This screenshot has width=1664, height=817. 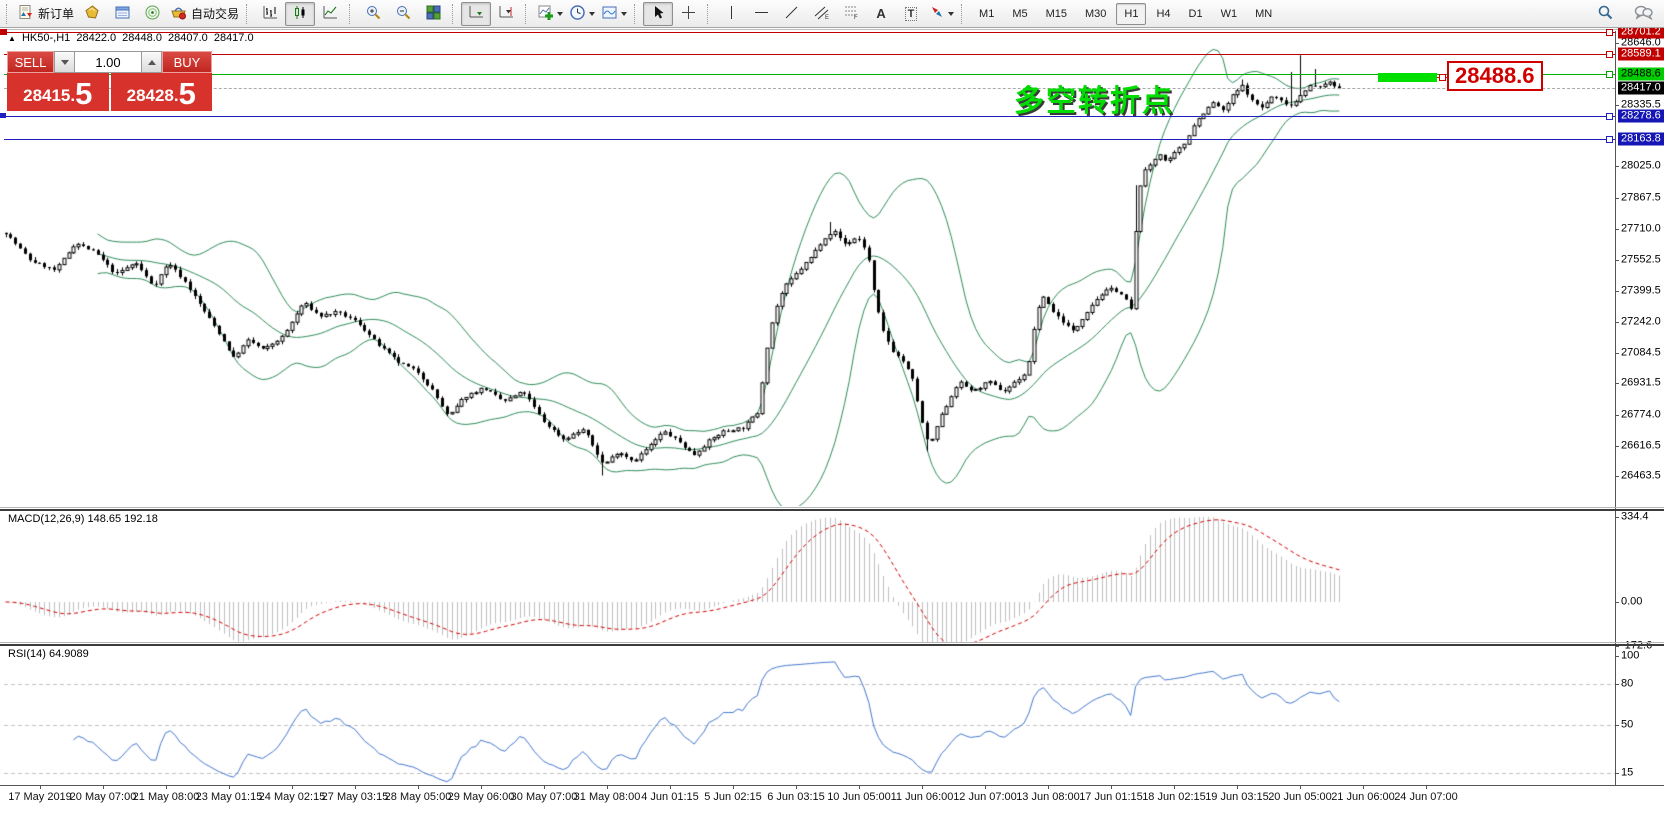 What do you see at coordinates (809, 74) in the screenshot?
I see `horizontal-line-28488.6` at bounding box center [809, 74].